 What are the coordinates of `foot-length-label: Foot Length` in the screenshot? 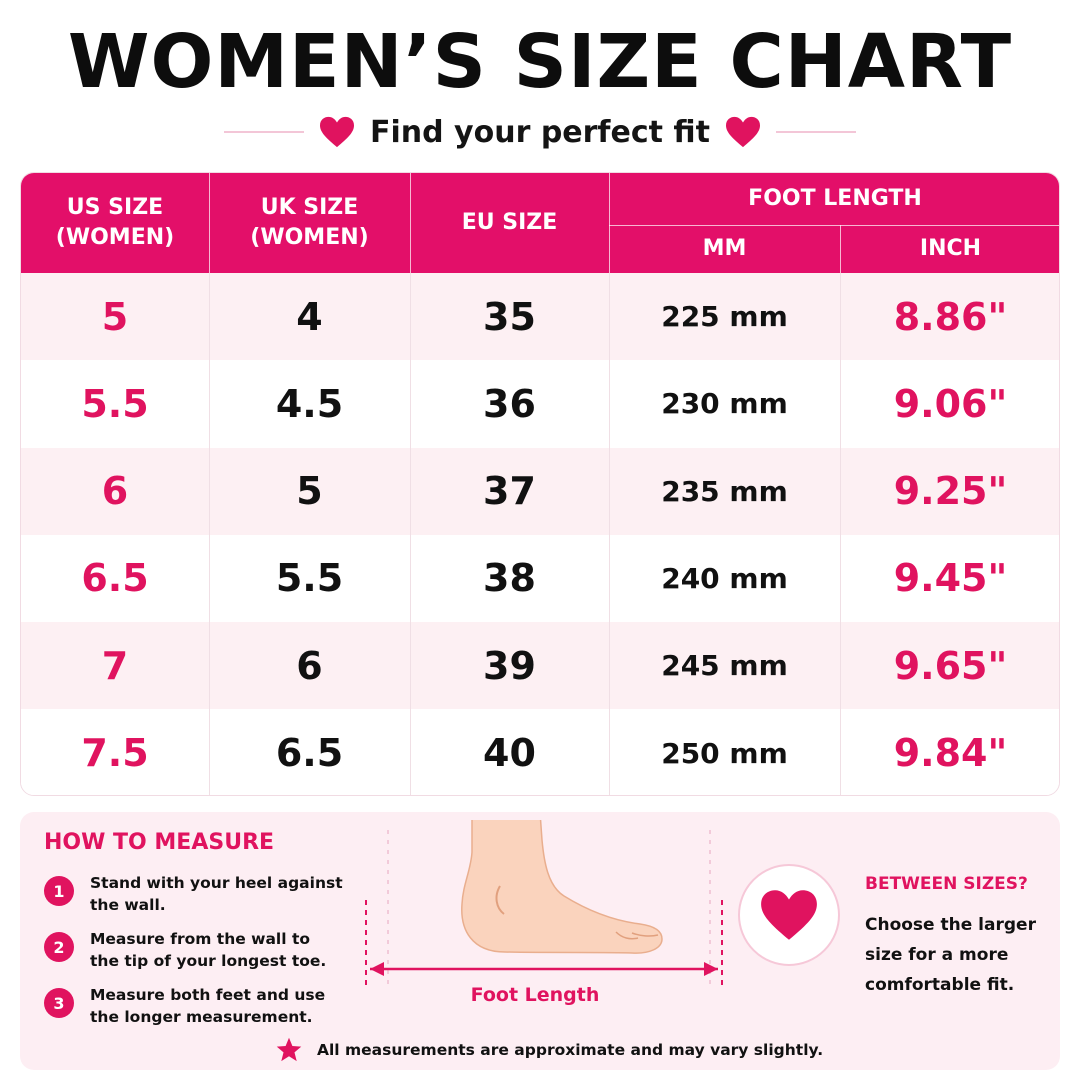 It's located at (535, 995).